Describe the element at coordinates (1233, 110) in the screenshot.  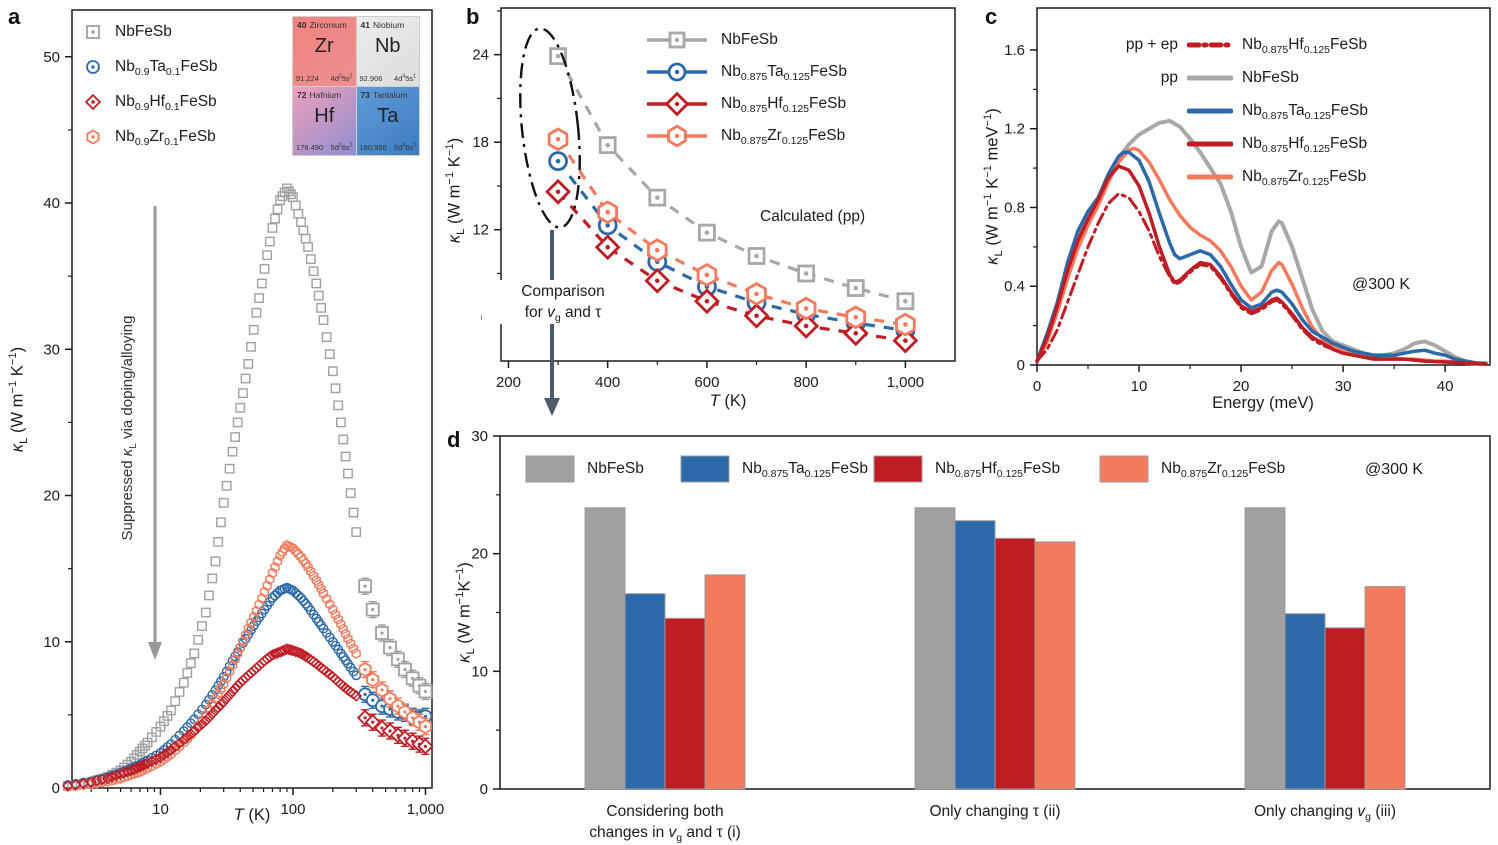
I see `legend-item: Nb0.875Ta0.125FeSb` at that location.